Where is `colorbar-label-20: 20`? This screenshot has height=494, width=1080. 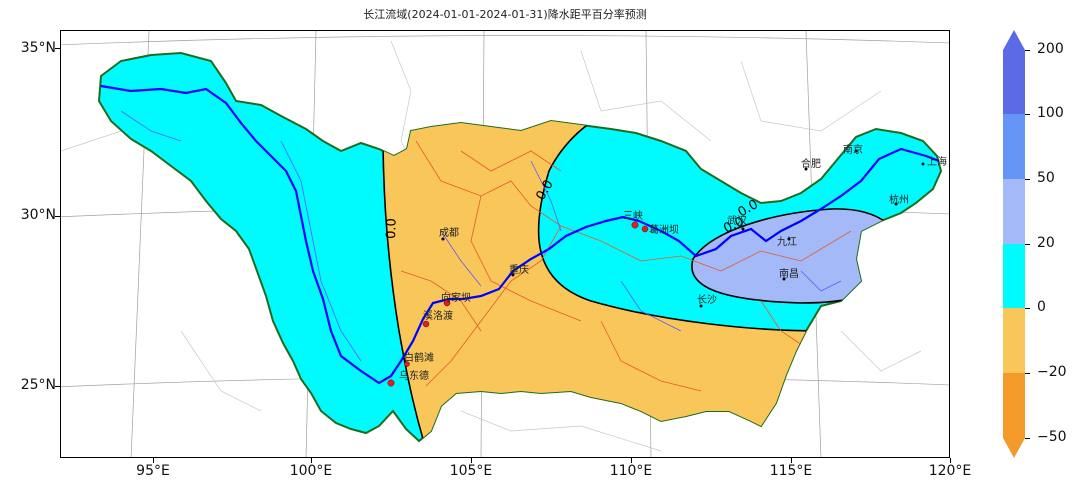
colorbar-label-20: 20 is located at coordinates (1046, 243).